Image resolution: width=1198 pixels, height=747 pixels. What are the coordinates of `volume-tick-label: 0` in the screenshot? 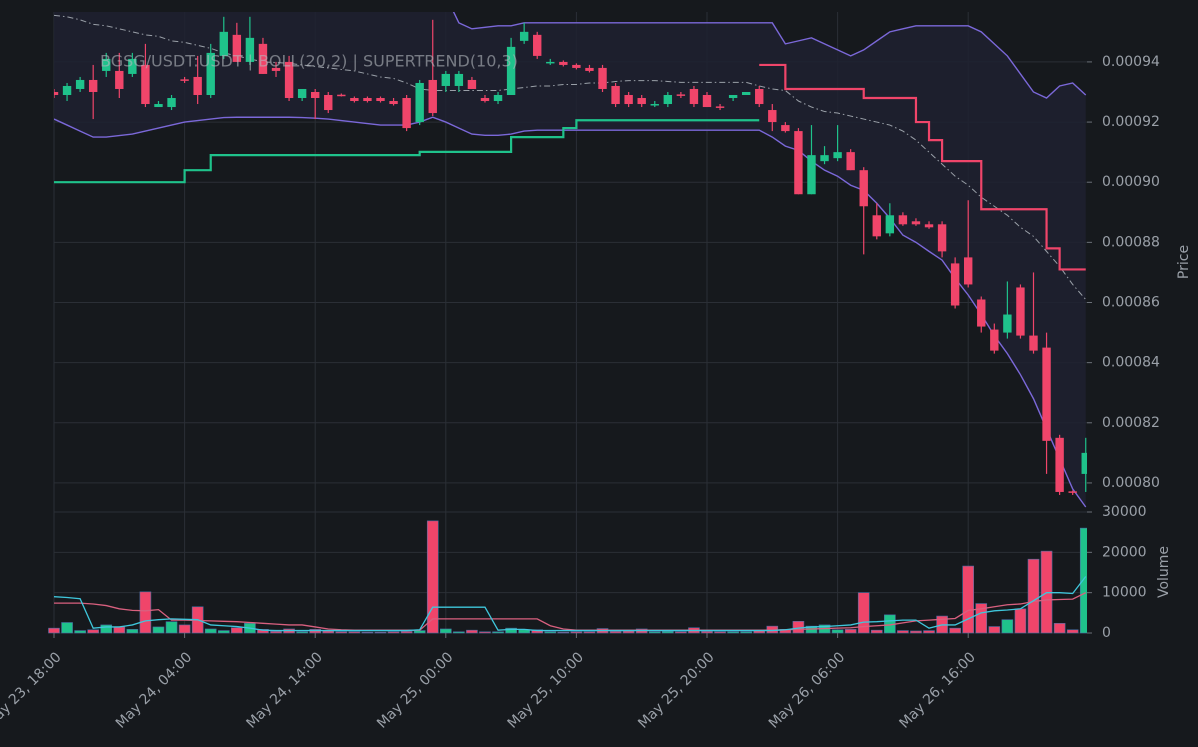 It's located at (1106, 633).